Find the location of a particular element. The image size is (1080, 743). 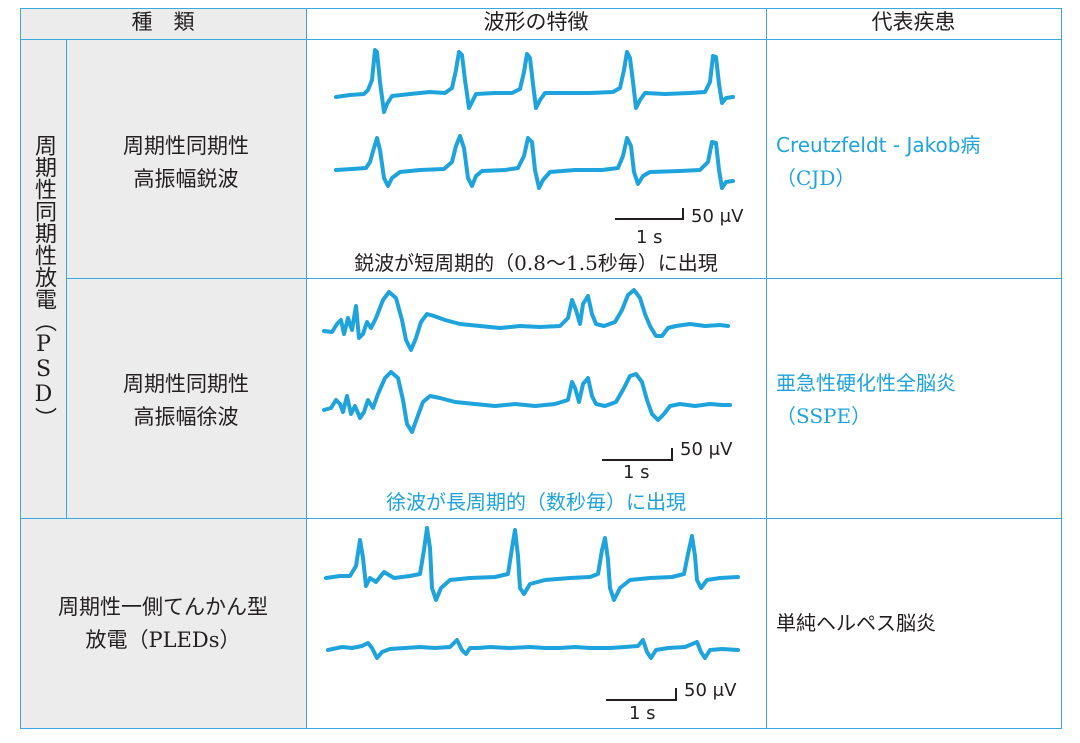

row2-wave-trace2 is located at coordinates (527, 402).